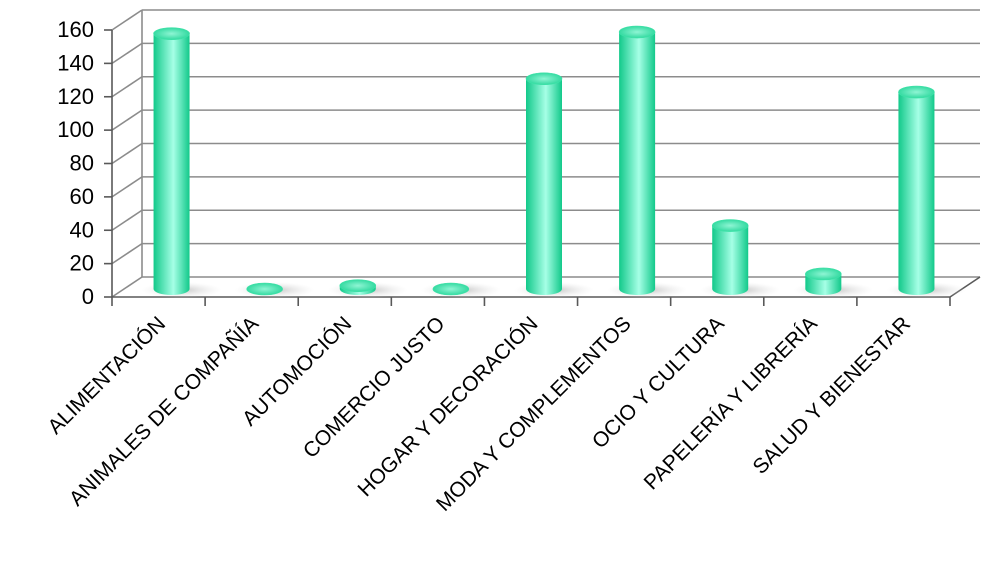  I want to click on x-category-label: MODA Y COMPLEMENTOS, so click(534, 414).